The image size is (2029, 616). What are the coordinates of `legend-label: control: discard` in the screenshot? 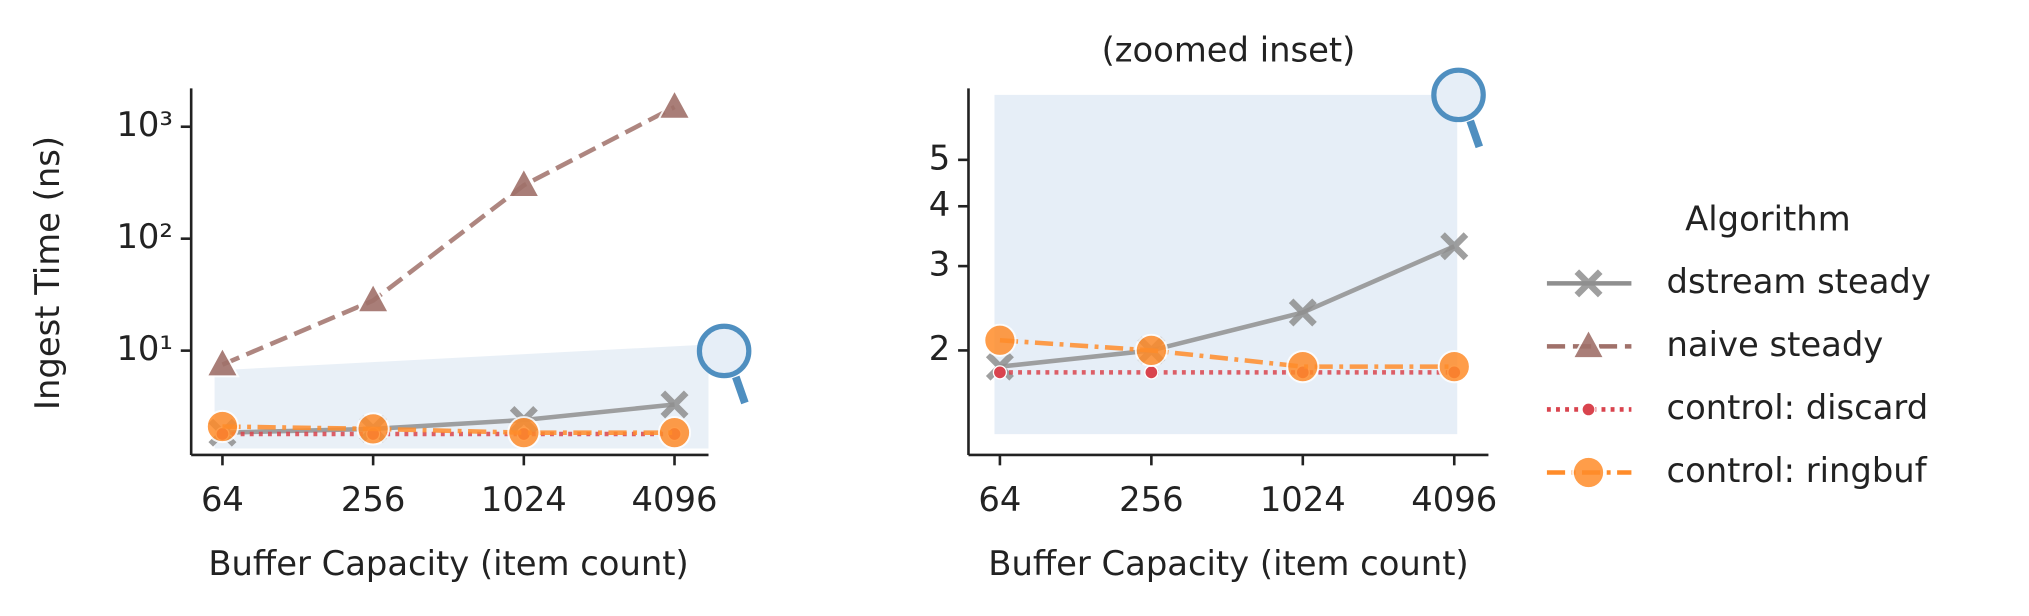 It's located at (1798, 407).